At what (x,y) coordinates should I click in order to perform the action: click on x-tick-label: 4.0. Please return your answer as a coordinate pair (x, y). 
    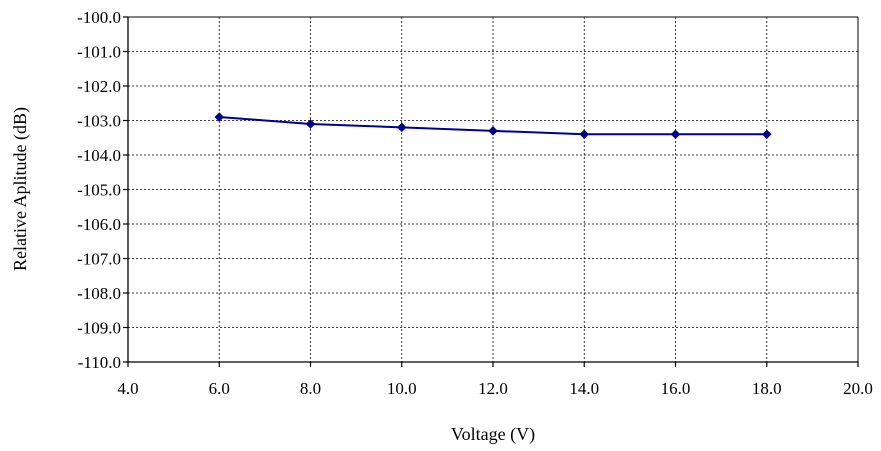
    Looking at the image, I should click on (127, 388).